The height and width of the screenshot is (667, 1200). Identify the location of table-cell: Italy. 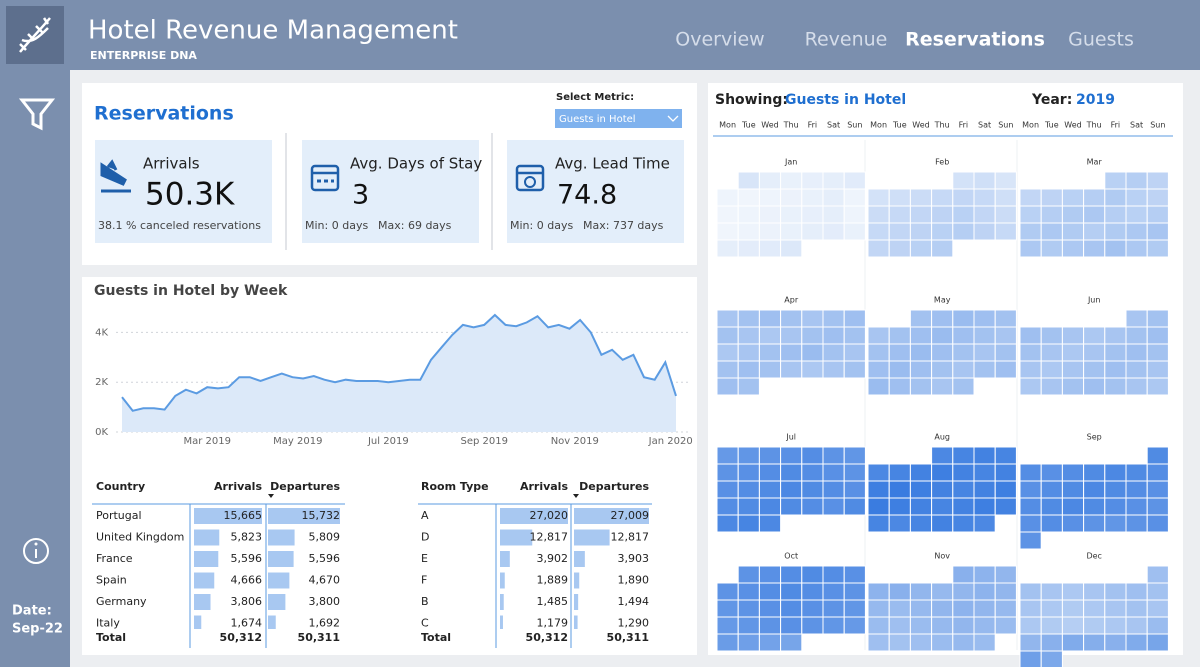
(108, 623).